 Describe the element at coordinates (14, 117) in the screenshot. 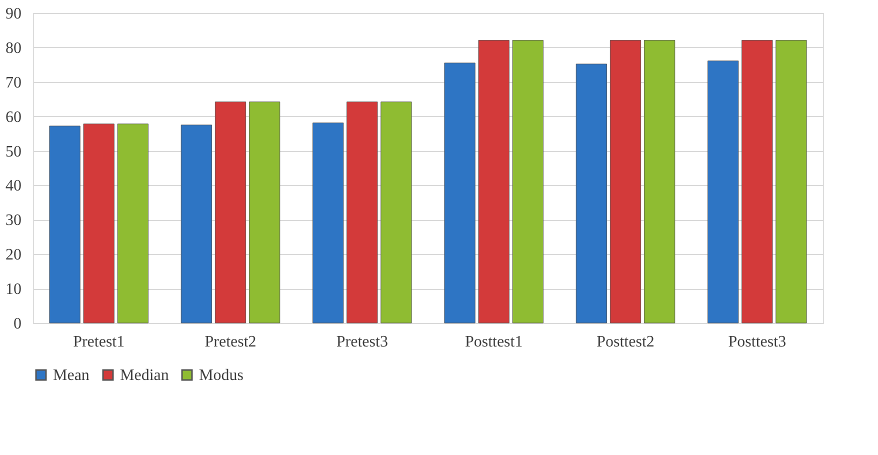

I see `y-tick-label: 60` at that location.